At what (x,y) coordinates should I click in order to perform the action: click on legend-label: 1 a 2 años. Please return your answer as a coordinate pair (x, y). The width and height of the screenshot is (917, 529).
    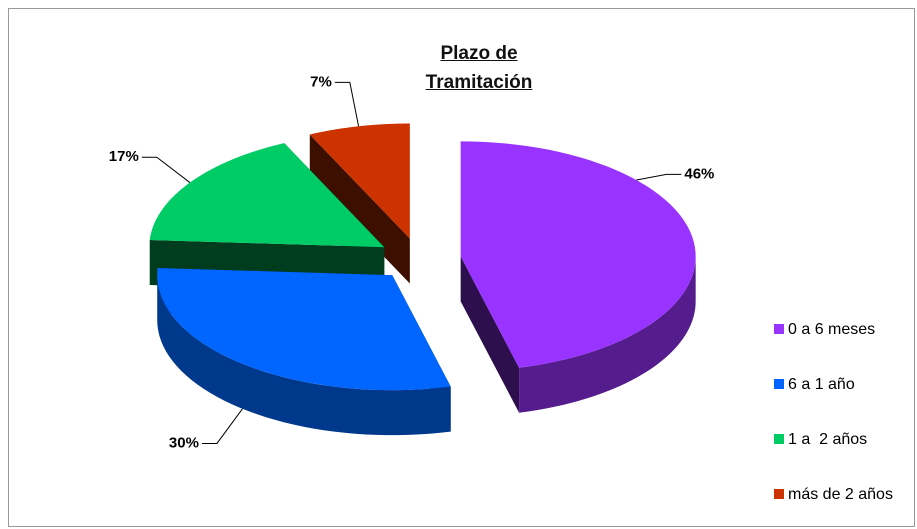
    Looking at the image, I should click on (827, 439).